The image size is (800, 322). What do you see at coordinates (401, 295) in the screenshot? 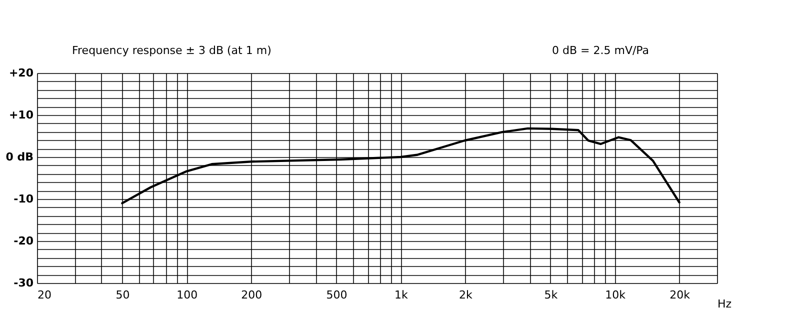
I see `x-tick-label: 1k` at bounding box center [401, 295].